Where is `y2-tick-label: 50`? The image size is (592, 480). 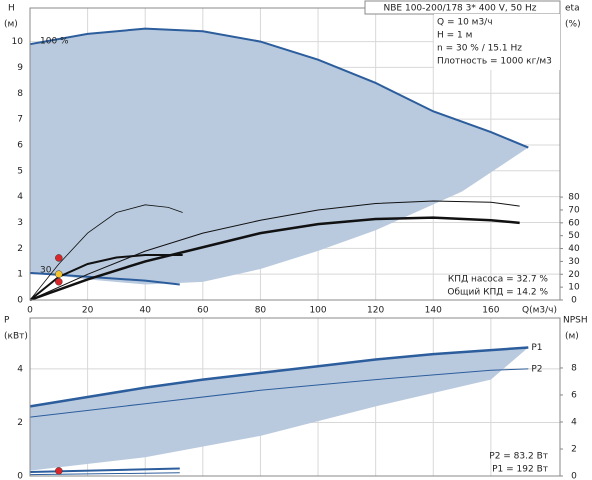
y2-tick-label: 50 is located at coordinates (574, 236).